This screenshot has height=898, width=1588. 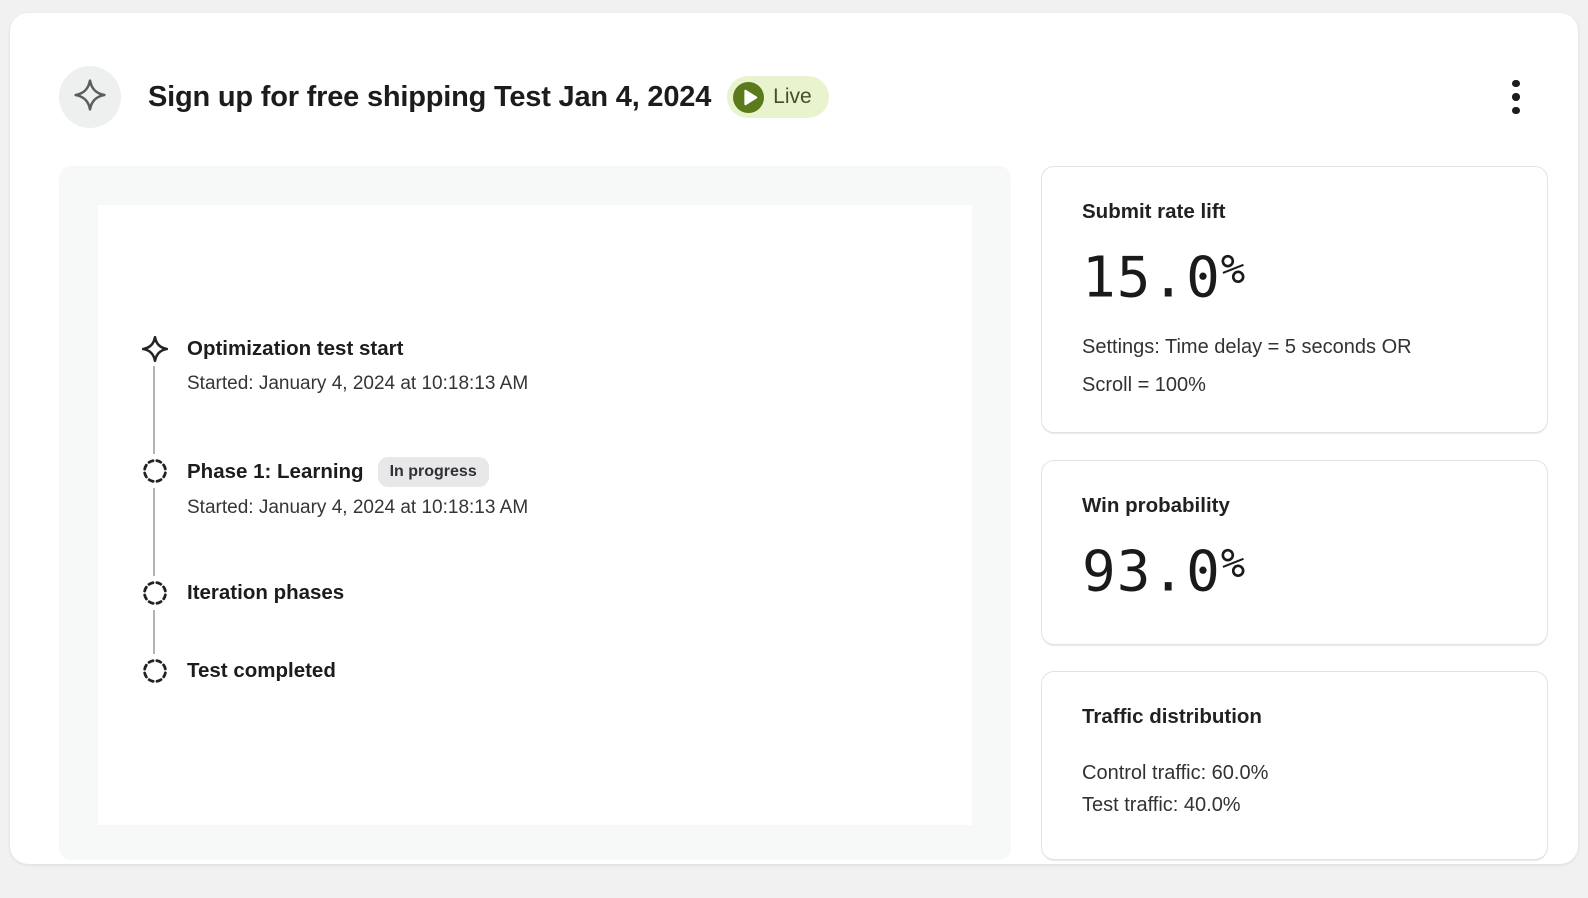 I want to click on timeline-item-title: Test completed, so click(x=261, y=670).